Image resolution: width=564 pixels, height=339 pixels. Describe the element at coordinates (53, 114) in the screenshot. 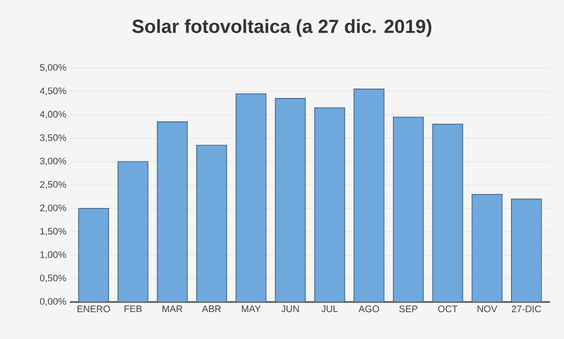

I see `y-tick-label: 4,00%` at that location.